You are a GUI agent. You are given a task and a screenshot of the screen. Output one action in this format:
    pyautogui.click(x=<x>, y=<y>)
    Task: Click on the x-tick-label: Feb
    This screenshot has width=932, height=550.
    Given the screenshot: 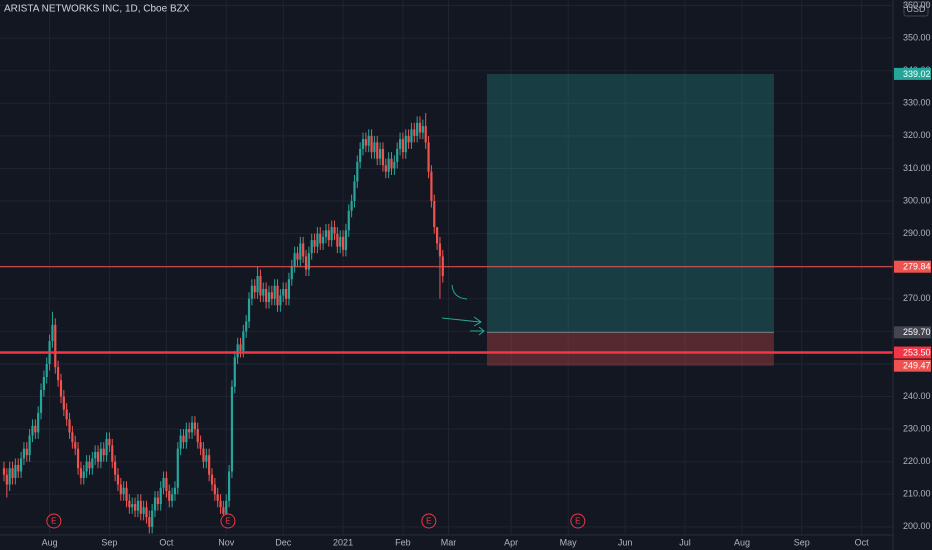 What is the action you would take?
    pyautogui.click(x=403, y=542)
    